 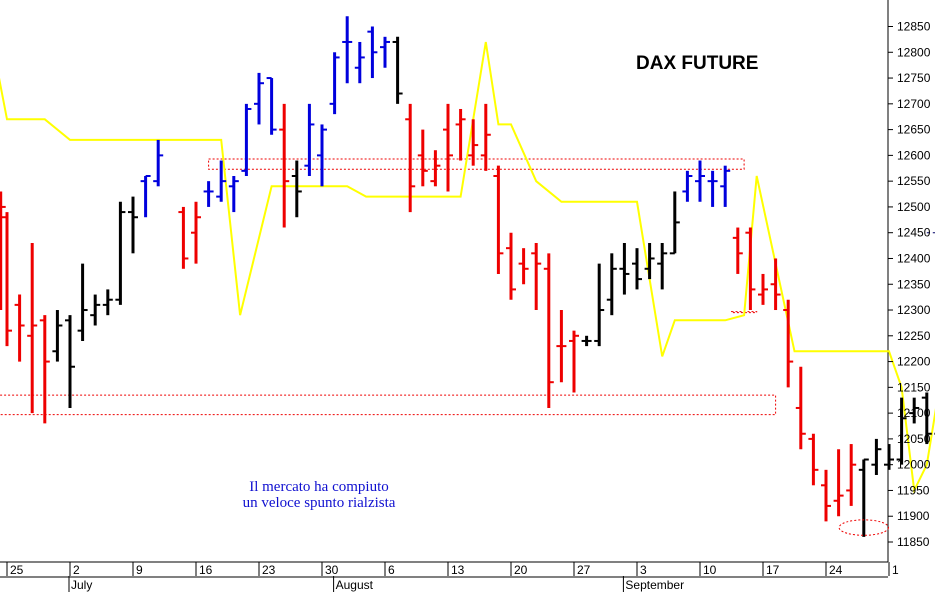 What do you see at coordinates (914, 310) in the screenshot?
I see `y-tick-label: 12300` at bounding box center [914, 310].